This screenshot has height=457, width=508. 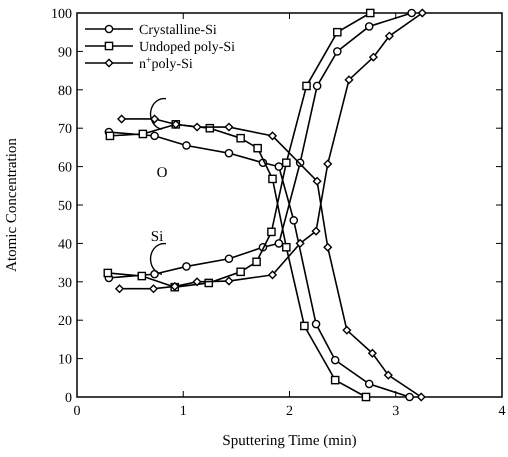 What do you see at coordinates (183, 411) in the screenshot?
I see `x-tick-label: 1` at bounding box center [183, 411].